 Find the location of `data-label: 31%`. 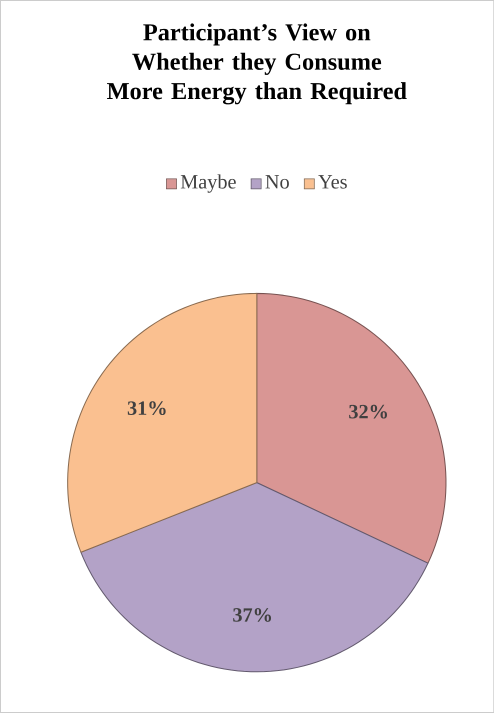

data-label: 31% is located at coordinates (147, 408).